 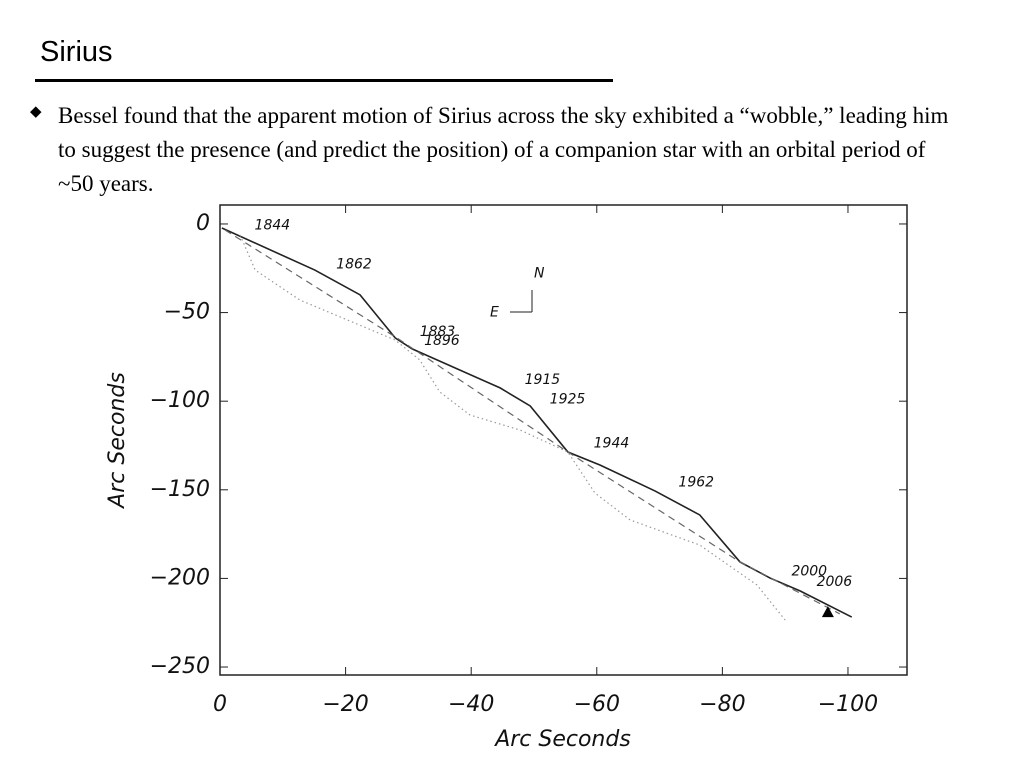 What do you see at coordinates (827, 612) in the screenshot?
I see `end-marker` at bounding box center [827, 612].